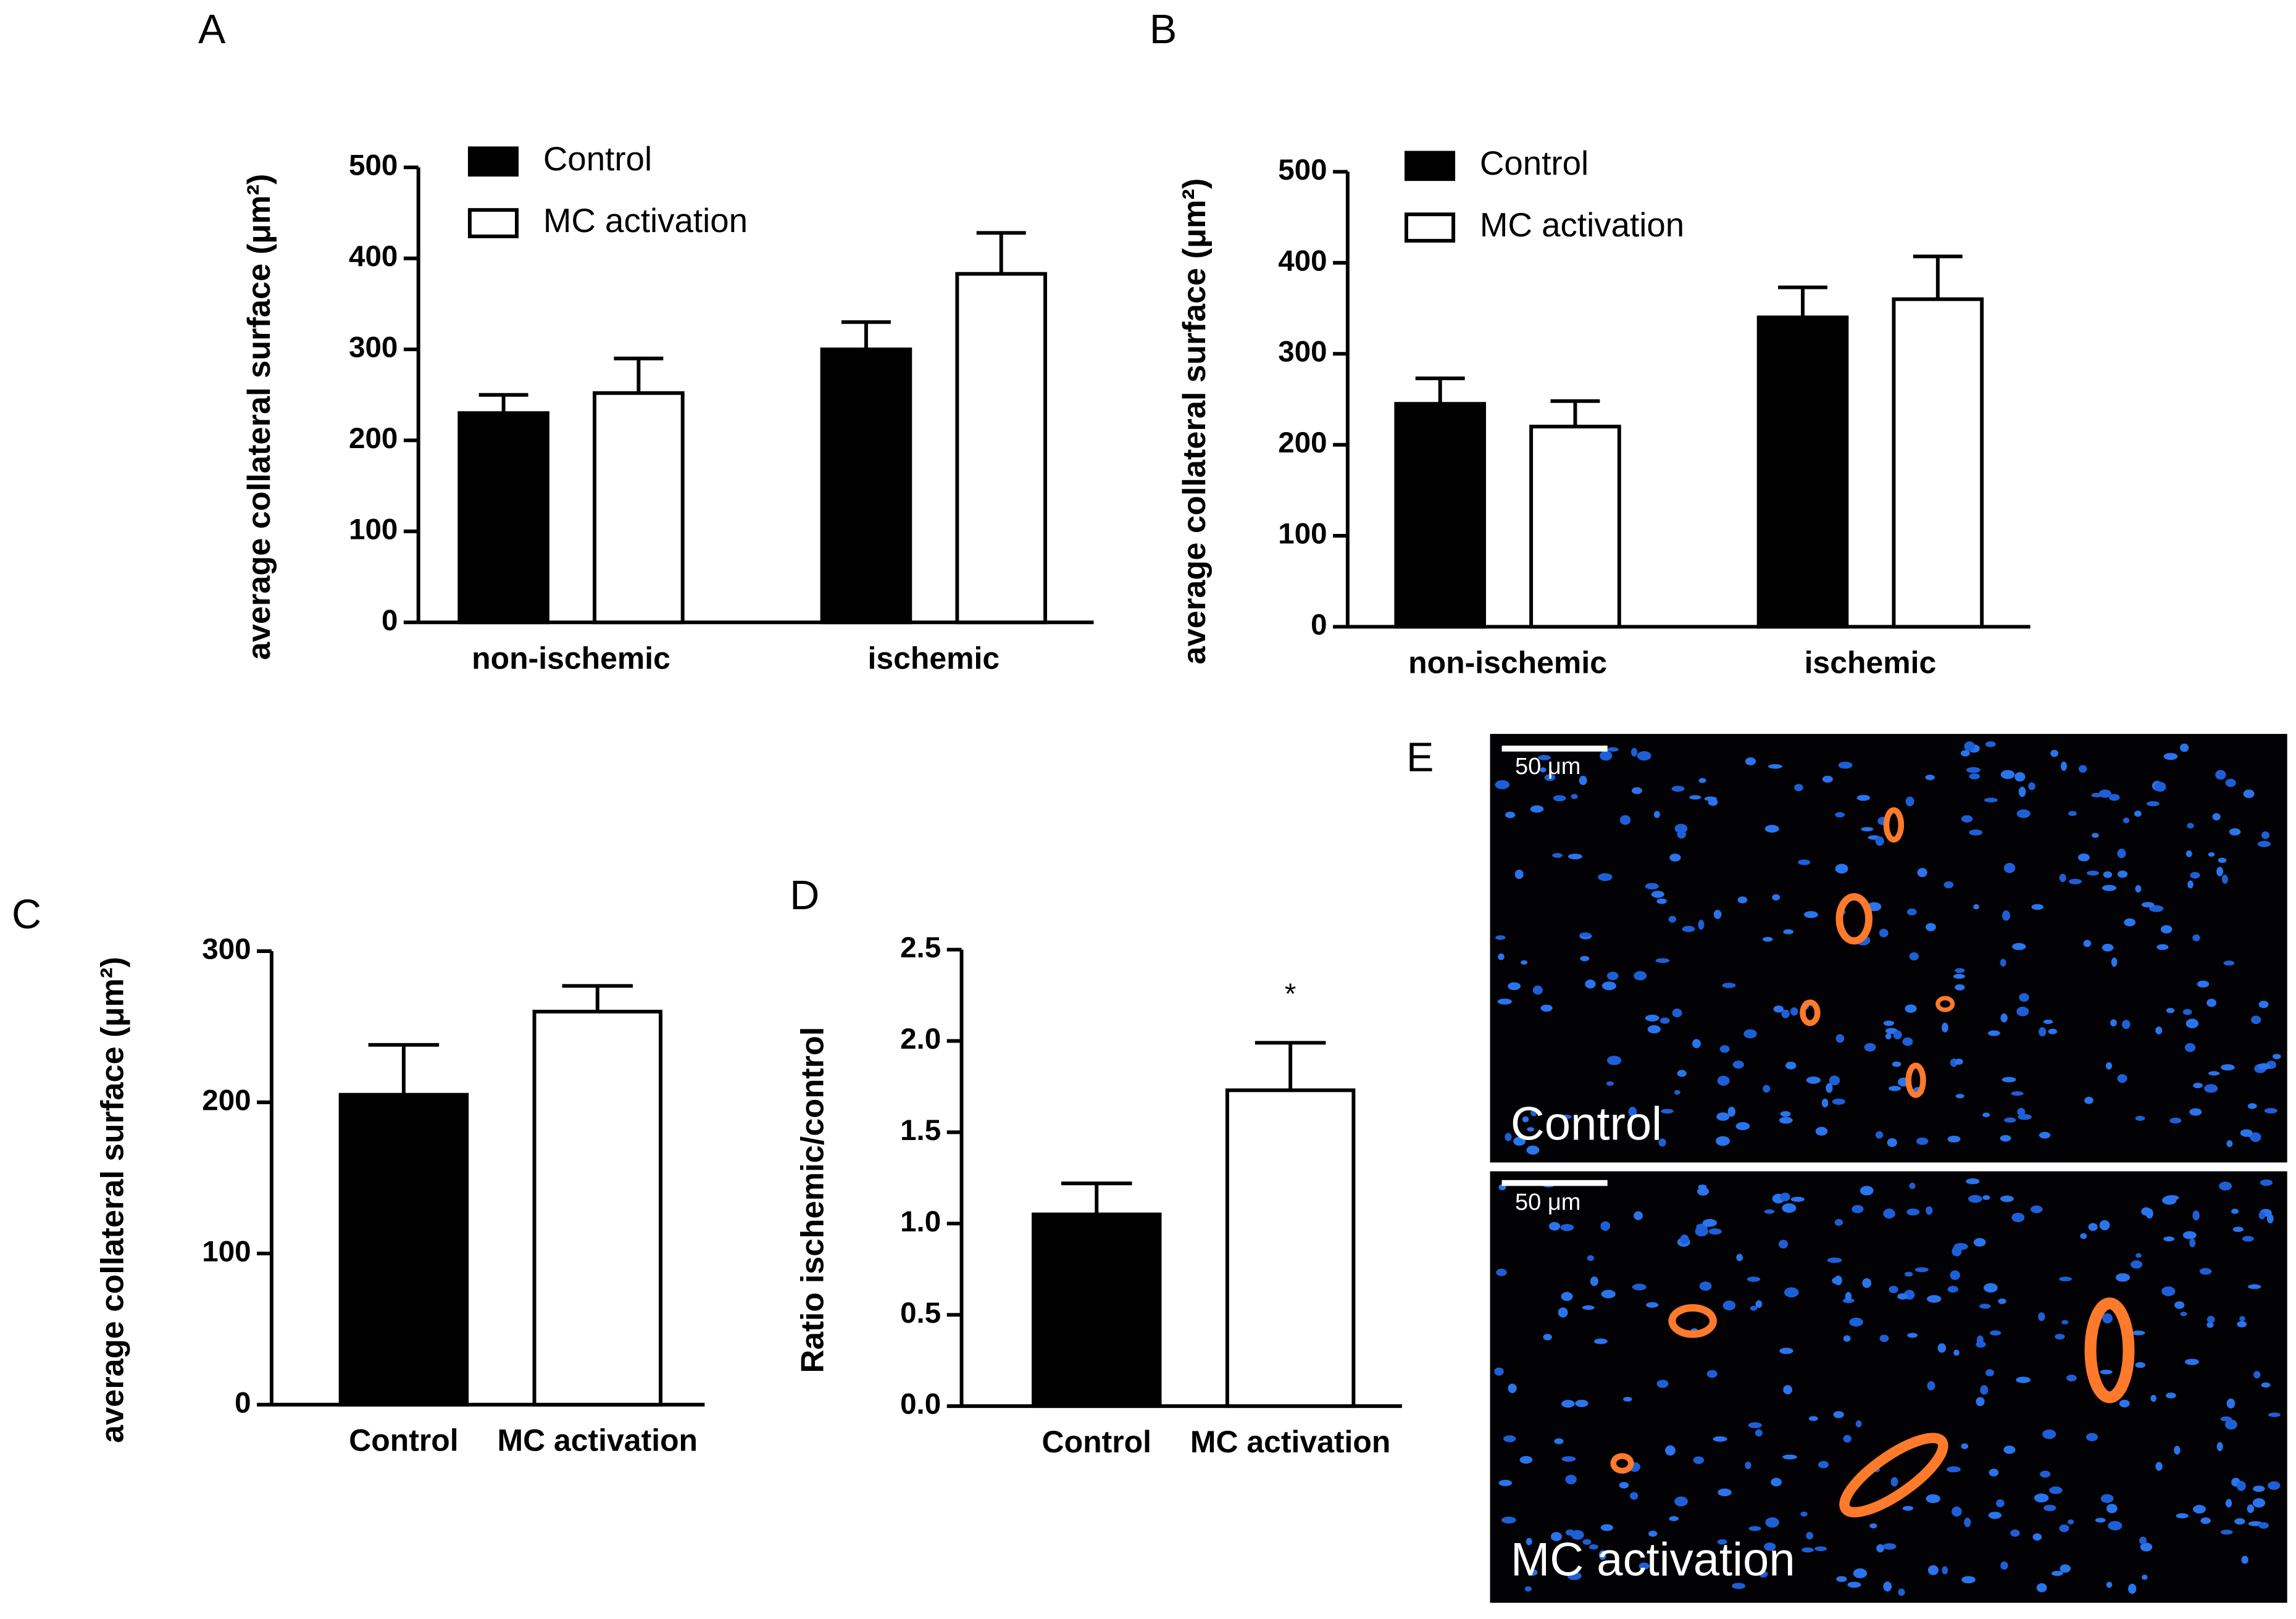 The height and width of the screenshot is (1619, 2296). Describe the element at coordinates (1888, 1387) in the screenshot. I see `micrograph` at that location.